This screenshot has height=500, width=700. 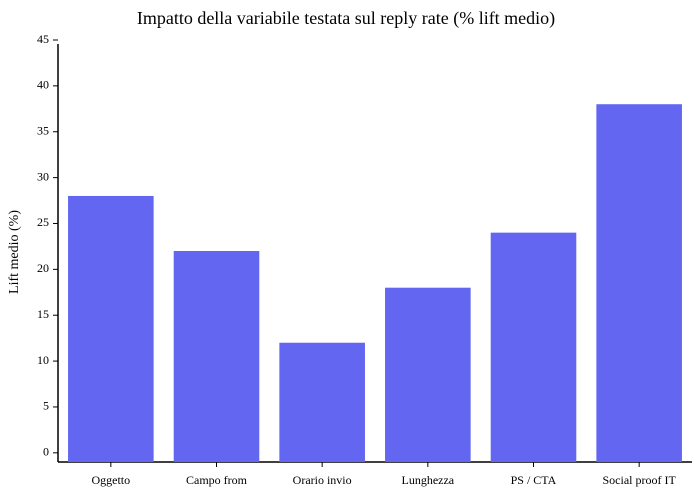 I want to click on y-tick-label: 5, so click(x=46, y=406).